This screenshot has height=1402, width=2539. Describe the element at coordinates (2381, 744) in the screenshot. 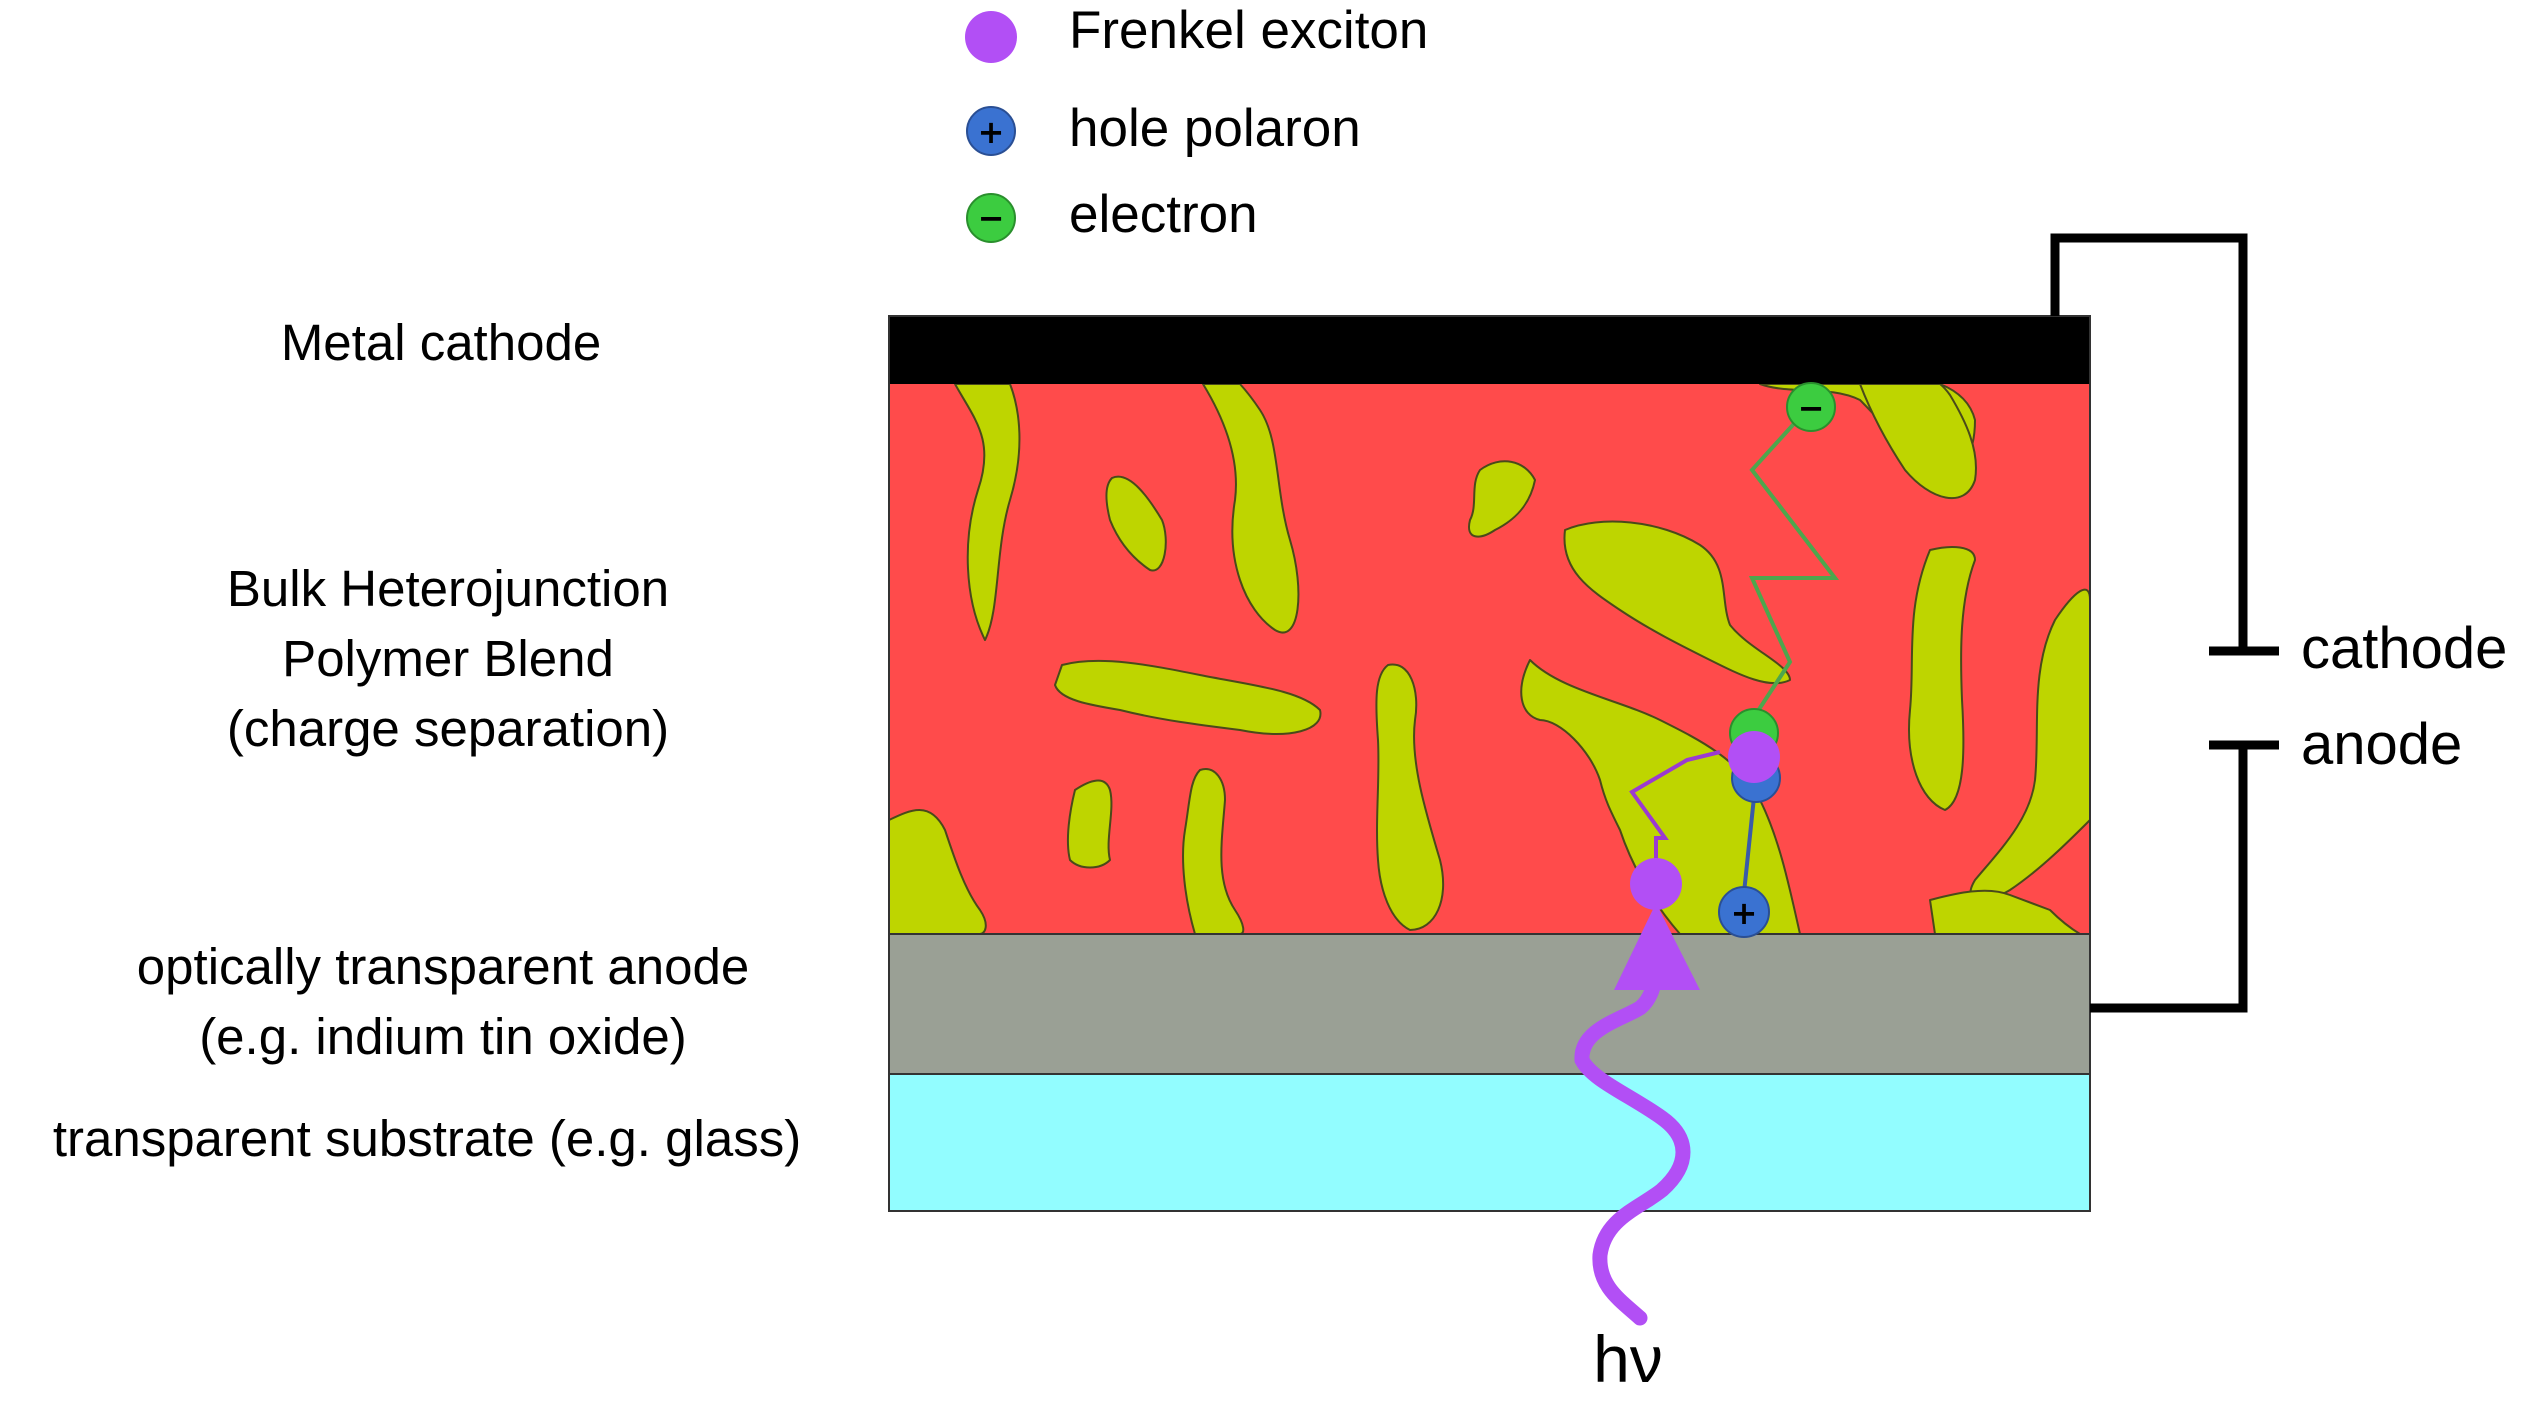

I see `circuit-anode-label: anode` at that location.